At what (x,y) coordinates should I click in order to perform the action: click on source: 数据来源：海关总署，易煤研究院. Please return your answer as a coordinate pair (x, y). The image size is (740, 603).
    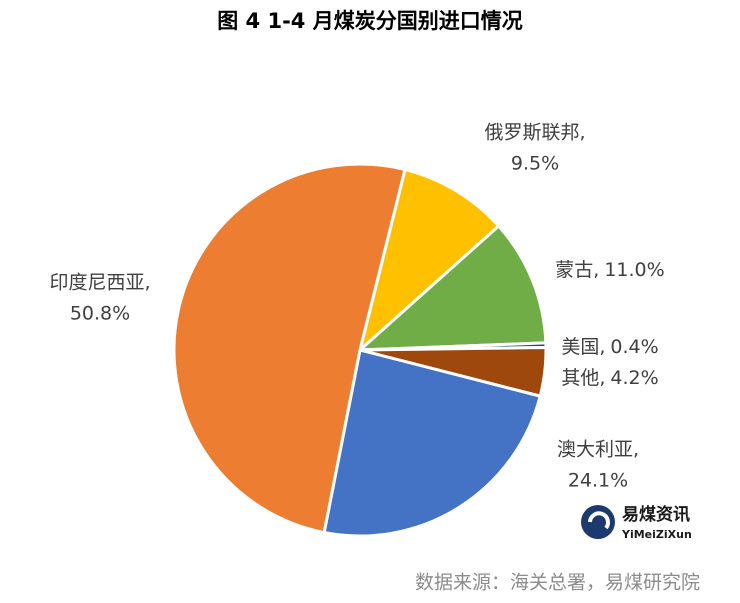
    Looking at the image, I should click on (557, 583).